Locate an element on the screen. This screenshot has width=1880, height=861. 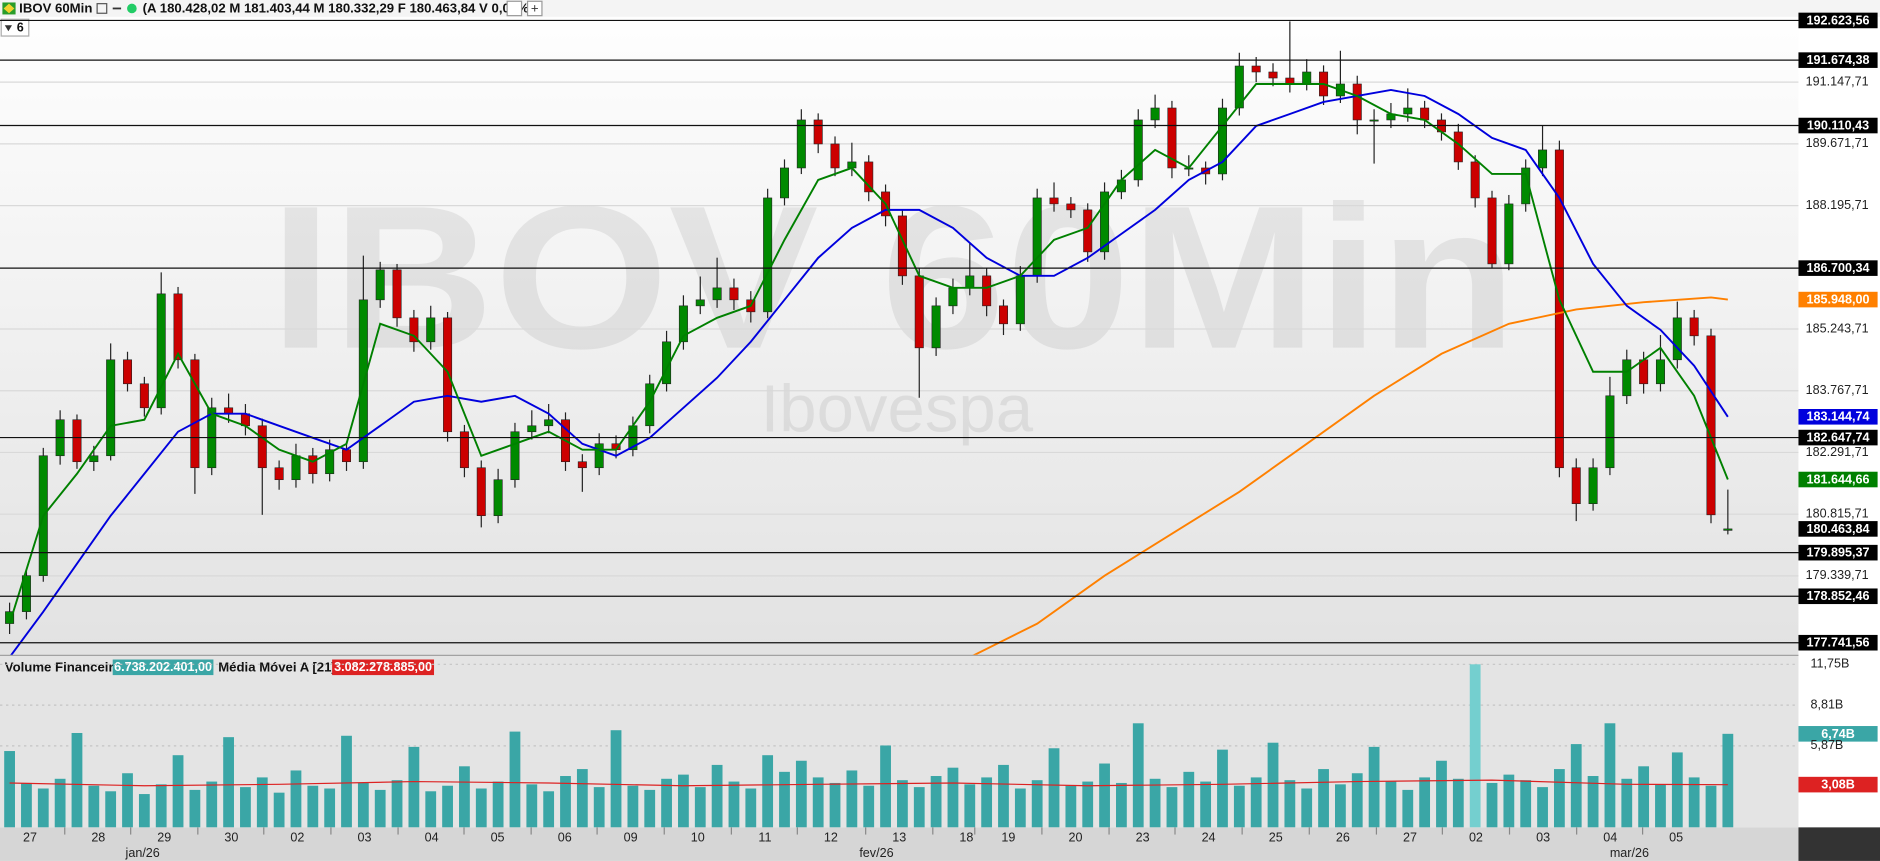
x-tick-label: 28 is located at coordinates (98, 837).